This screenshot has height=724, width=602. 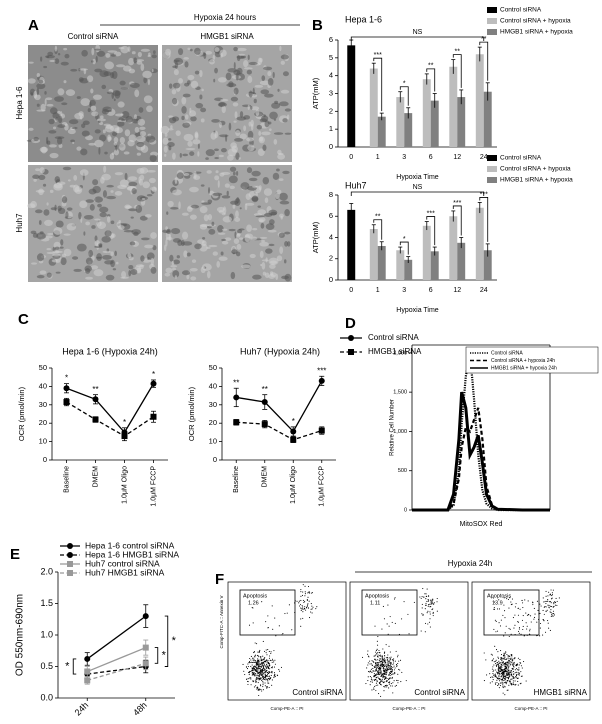 What do you see at coordinates (331, 92) in the screenshot?
I see `y-tick-label: 3` at bounding box center [331, 92].